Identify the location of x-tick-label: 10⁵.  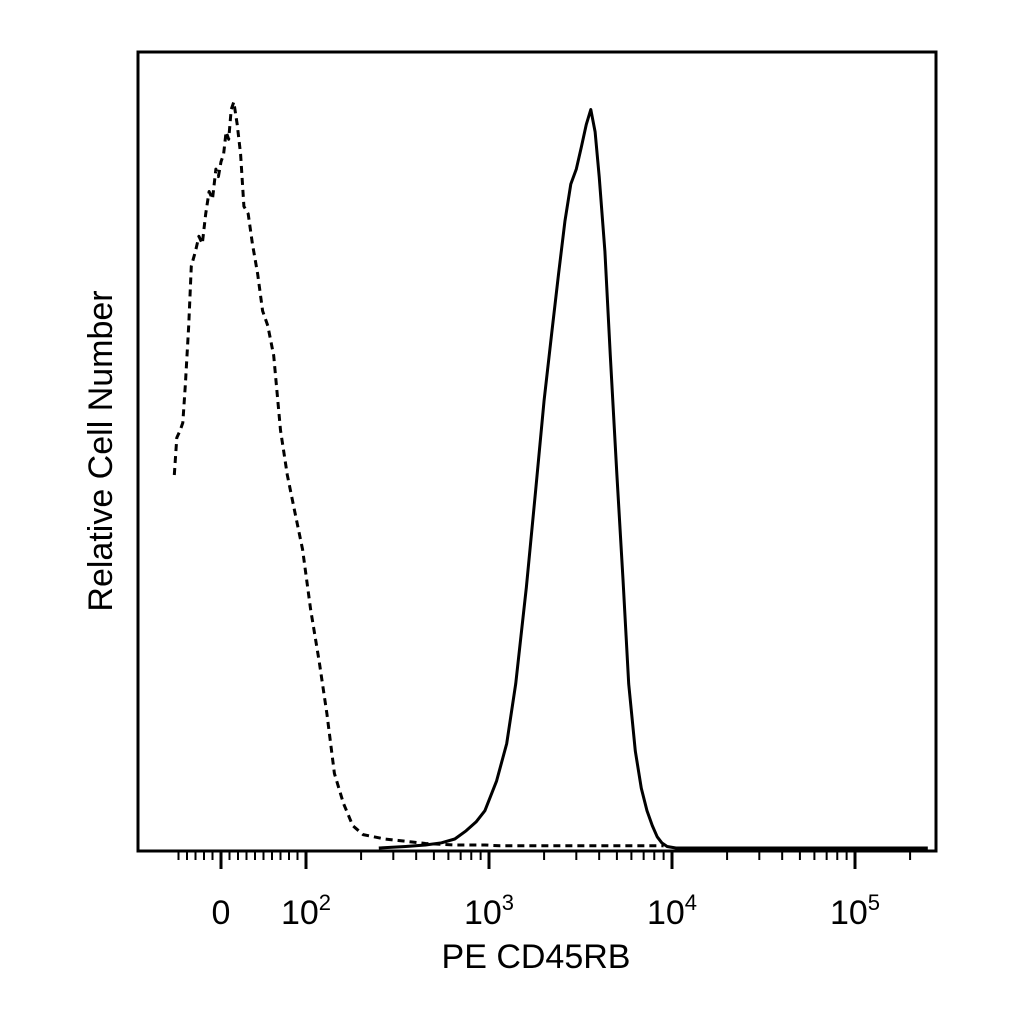
(855, 911).